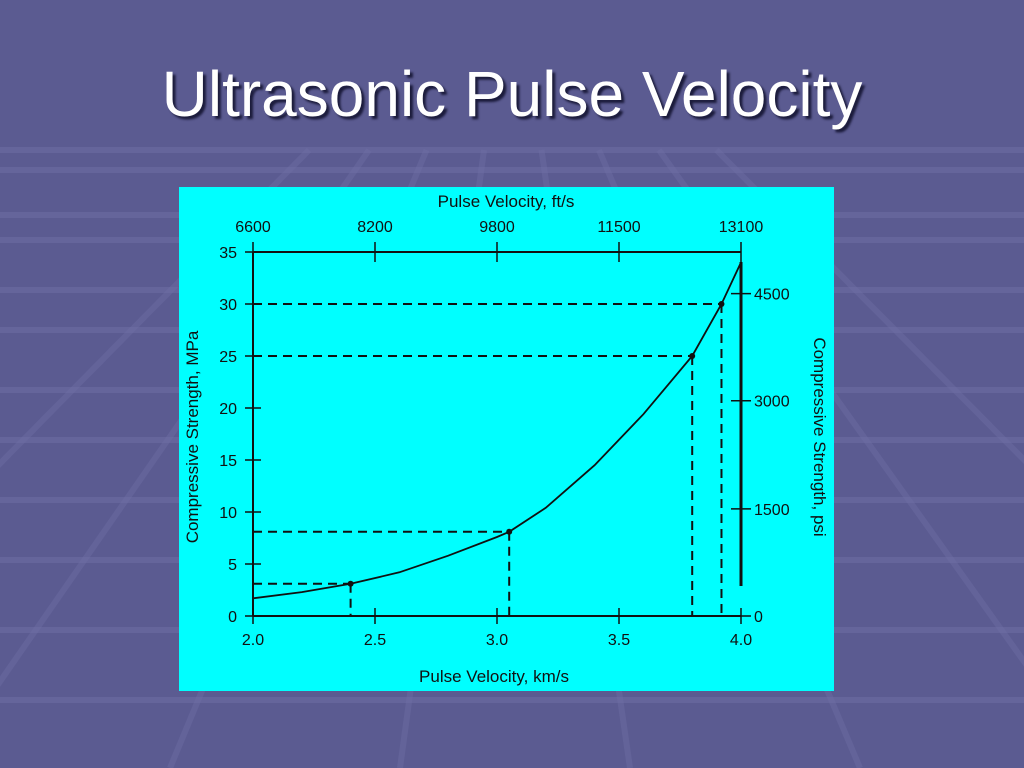 The image size is (1024, 768). Describe the element at coordinates (506, 201) in the screenshot. I see `top-axis-title: Pulse Velocity, ft/s` at that location.